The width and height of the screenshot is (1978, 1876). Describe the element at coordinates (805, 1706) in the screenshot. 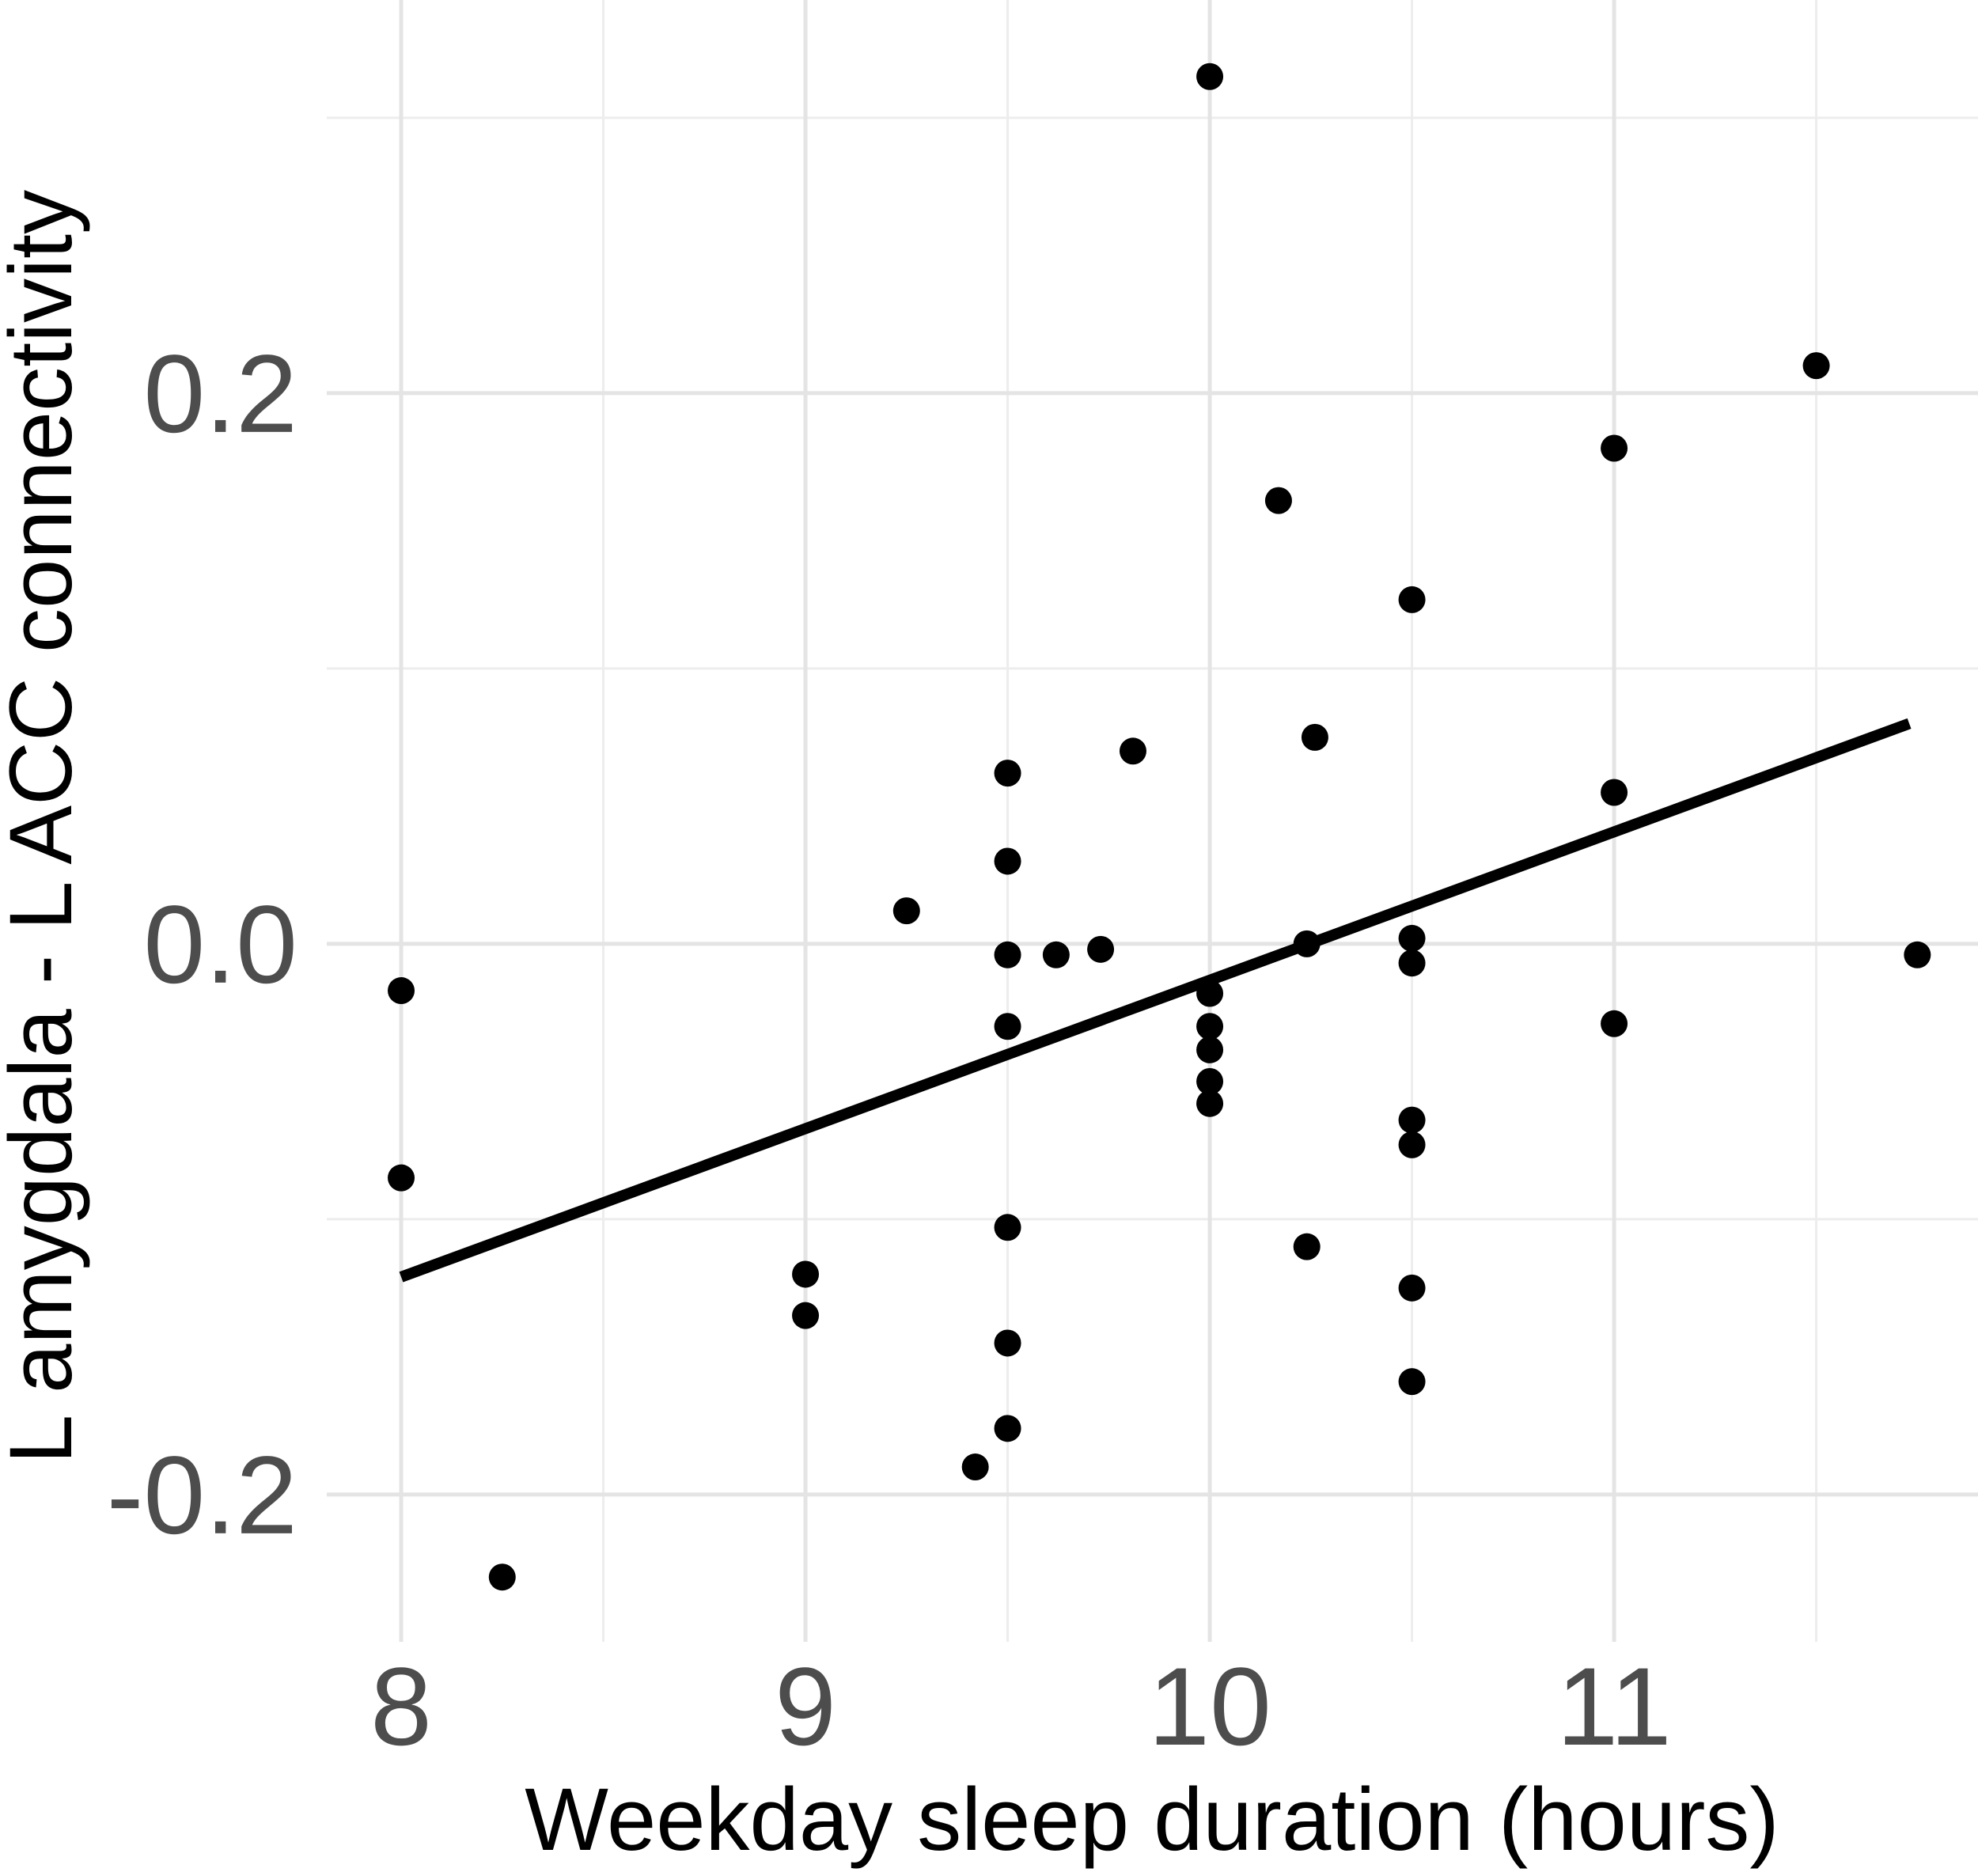

I see `x-tick-label: 9` at that location.